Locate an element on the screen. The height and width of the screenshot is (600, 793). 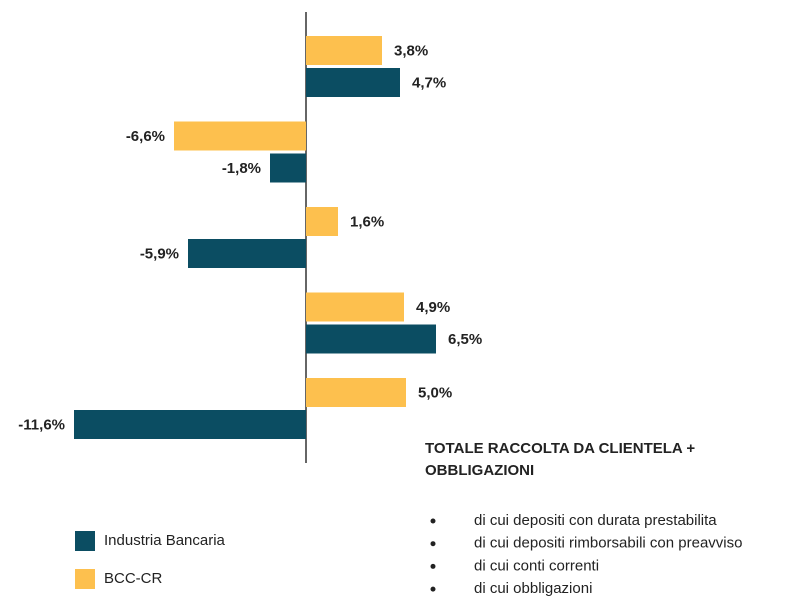
legend-label: Industria Bancaria is located at coordinates (165, 540).